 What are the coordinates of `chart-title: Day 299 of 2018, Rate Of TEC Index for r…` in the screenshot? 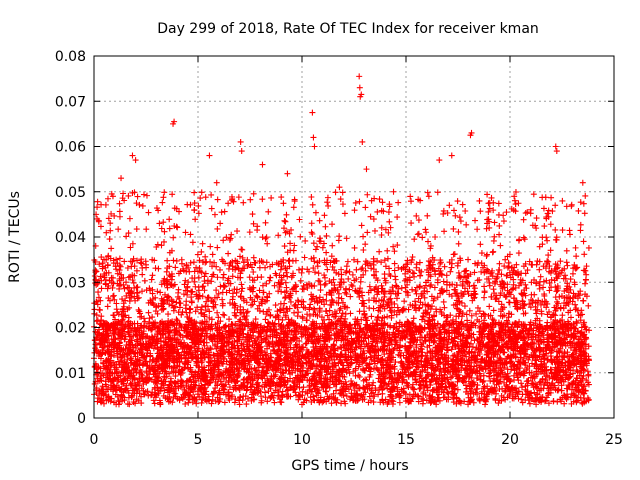 It's located at (348, 29).